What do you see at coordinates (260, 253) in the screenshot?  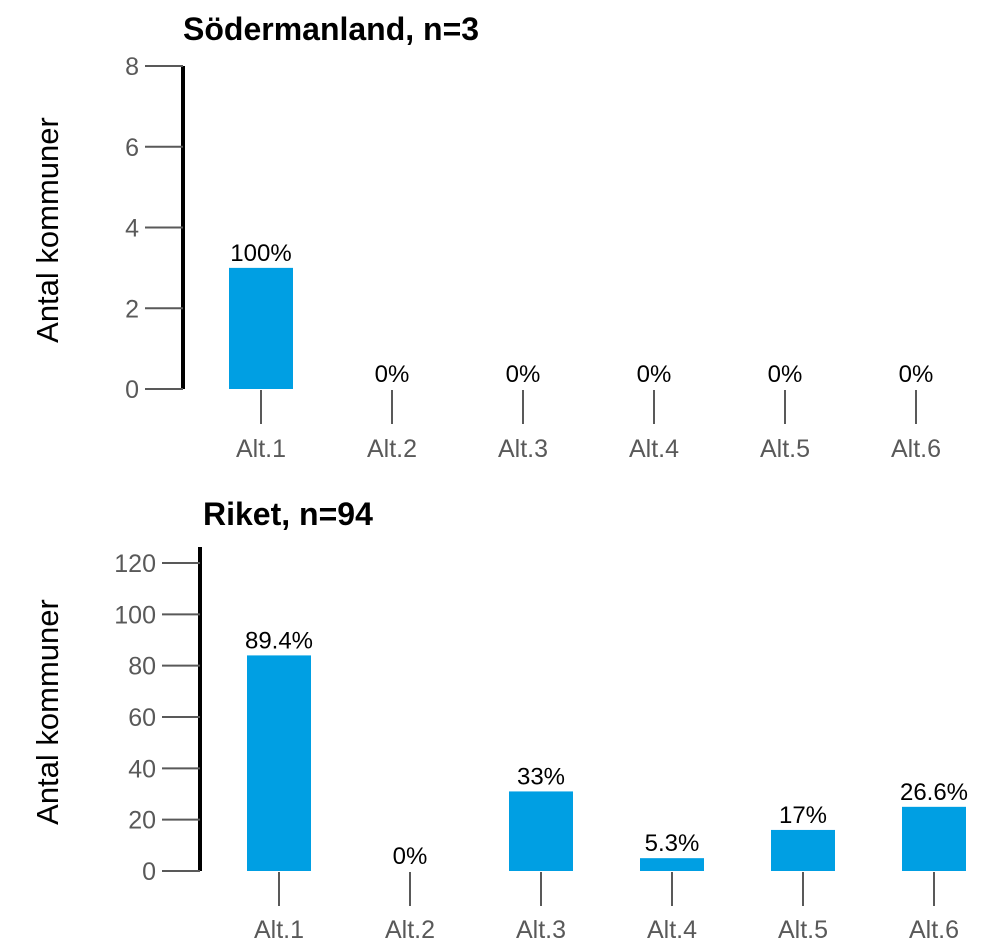 I see `data-label: 100%` at bounding box center [260, 253].